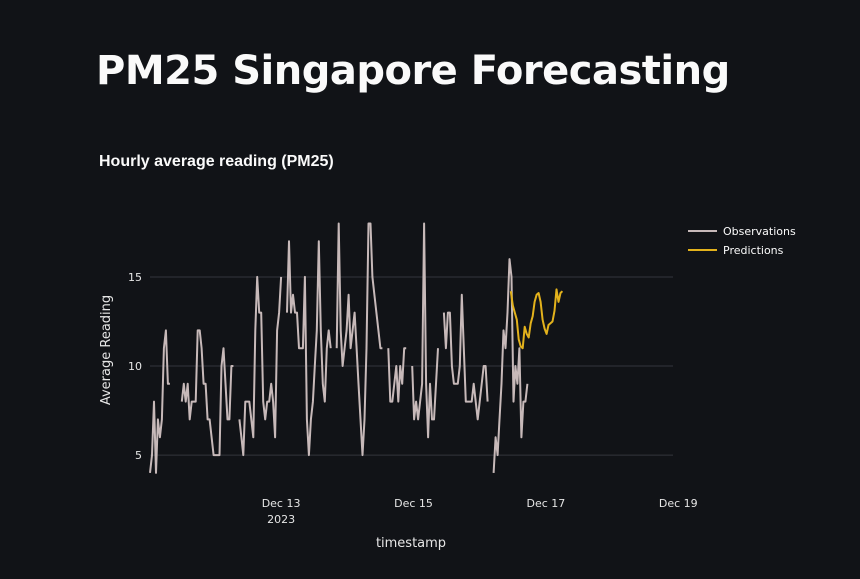 The height and width of the screenshot is (579, 860). Describe the element at coordinates (138, 455) in the screenshot. I see `y-tick-label: 5` at that location.